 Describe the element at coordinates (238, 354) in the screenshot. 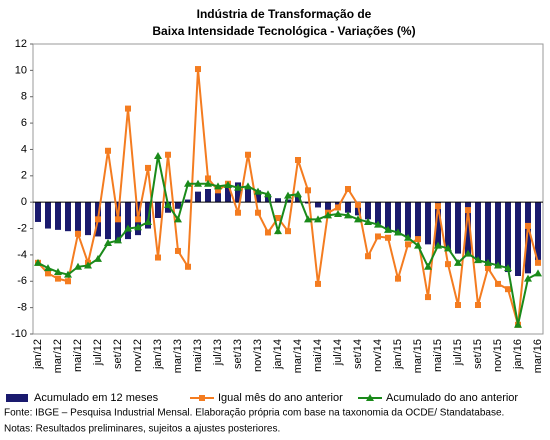

I see `x-tick-label: set/13` at that location.